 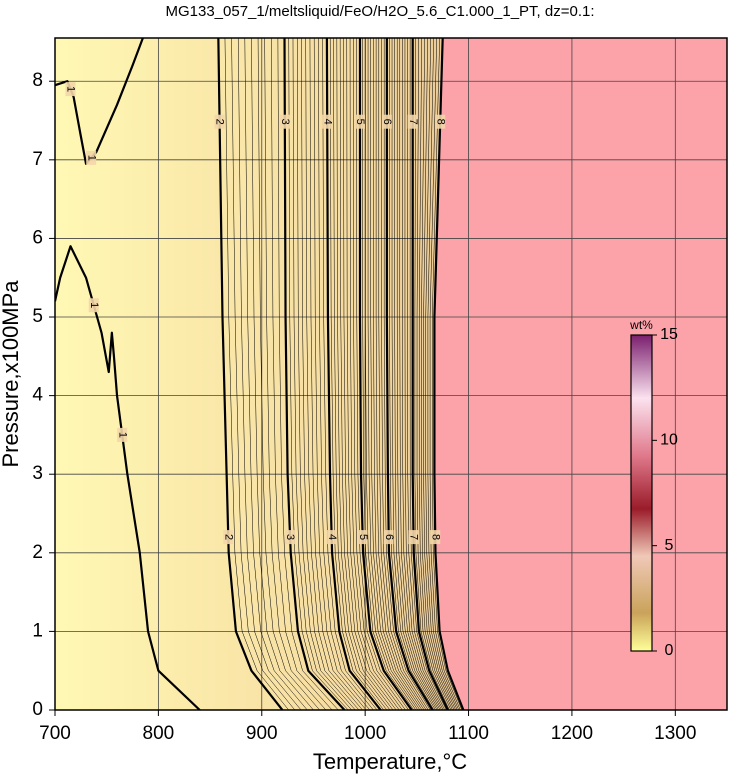 I want to click on y-tick-label: 8, so click(x=37, y=80).